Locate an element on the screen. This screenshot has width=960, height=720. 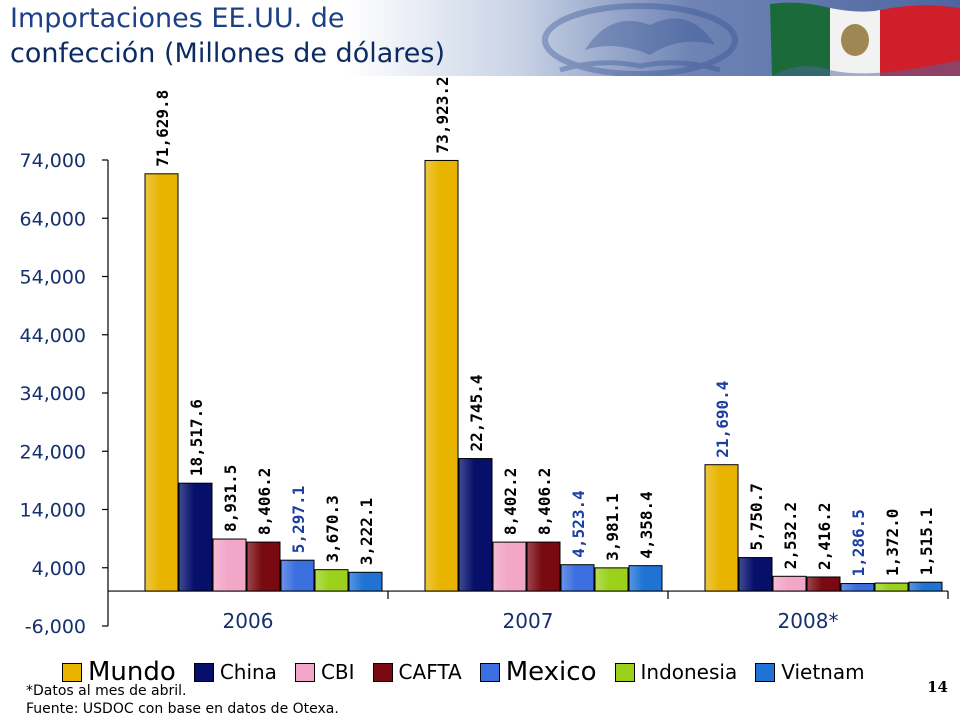
bar-mexico-2007 is located at coordinates (577, 578).